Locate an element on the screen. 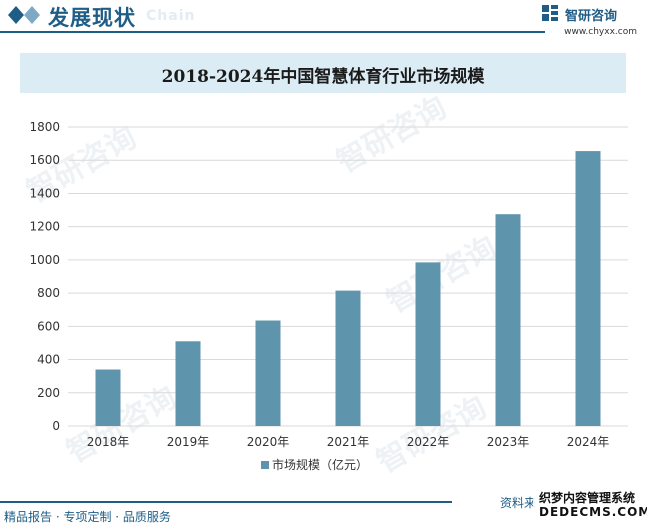 The image size is (647, 525). y-tick-label: 600 is located at coordinates (48, 326).